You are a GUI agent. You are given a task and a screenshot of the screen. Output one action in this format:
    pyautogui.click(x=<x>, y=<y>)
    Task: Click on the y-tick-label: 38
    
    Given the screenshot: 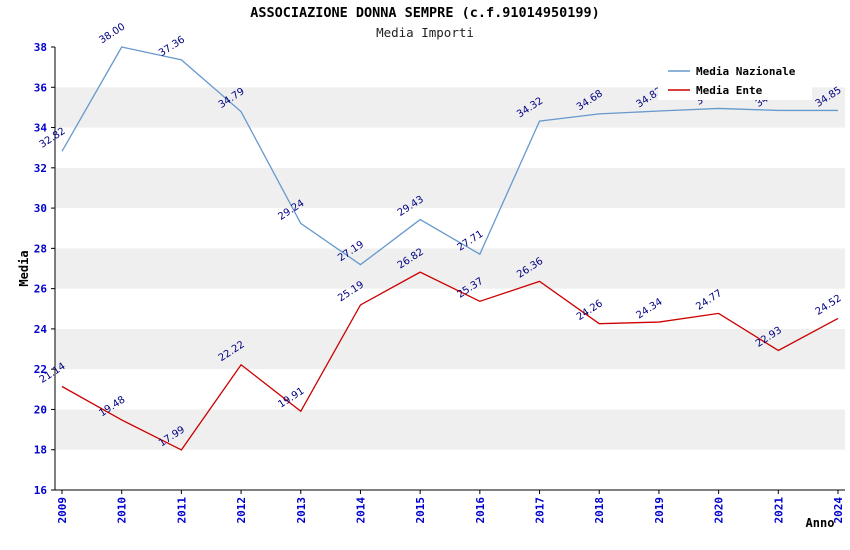 What is the action you would take?
    pyautogui.click(x=40, y=47)
    